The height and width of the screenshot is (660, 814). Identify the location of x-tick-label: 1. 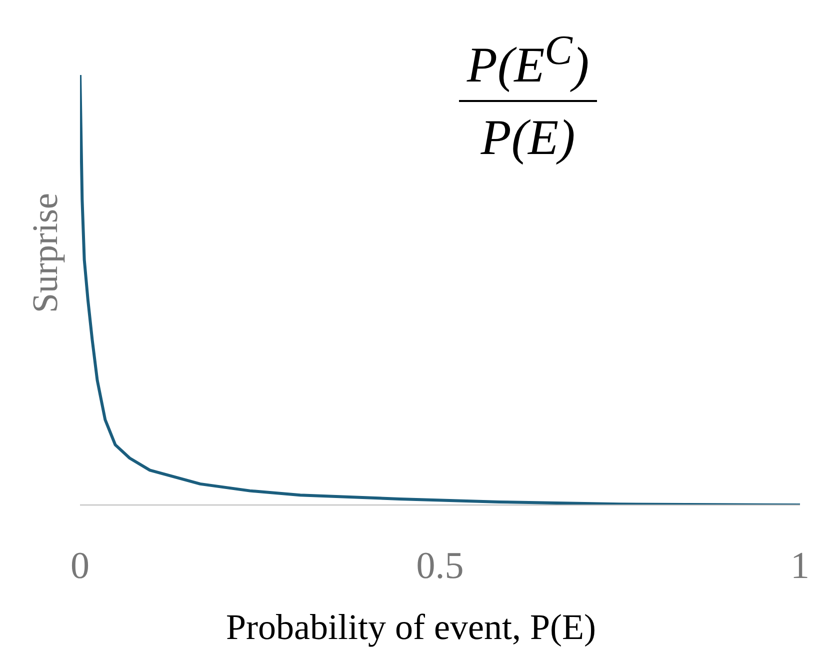
(800, 565).